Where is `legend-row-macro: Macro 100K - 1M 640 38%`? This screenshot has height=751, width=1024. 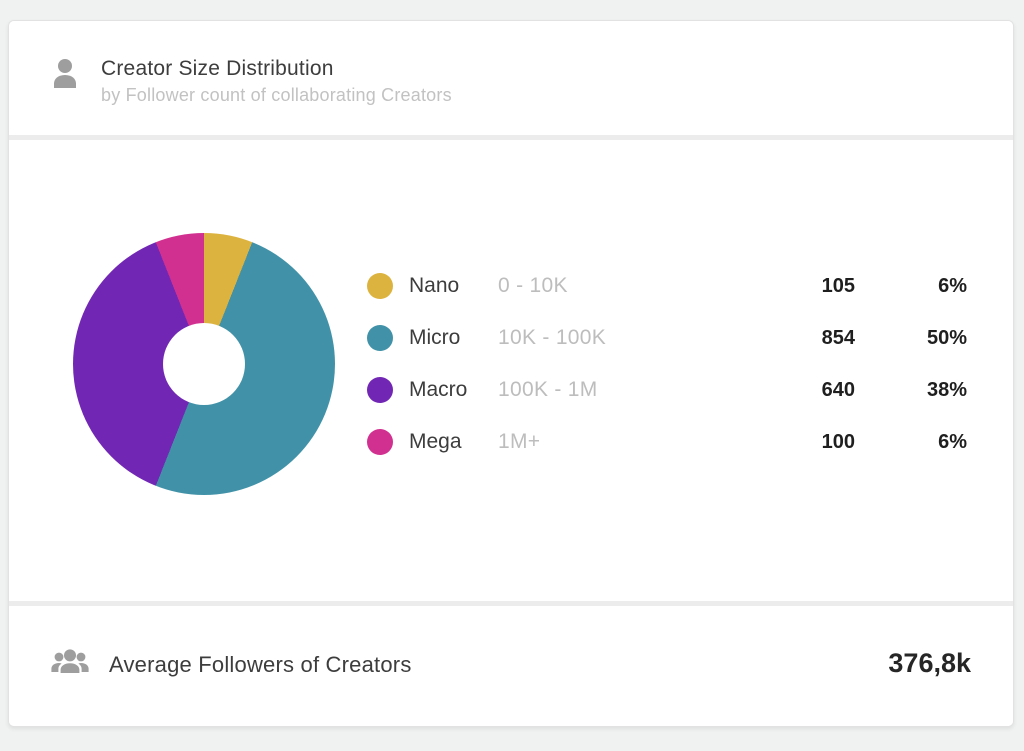 legend-row-macro: Macro 100K - 1M 640 38% is located at coordinates (667, 390).